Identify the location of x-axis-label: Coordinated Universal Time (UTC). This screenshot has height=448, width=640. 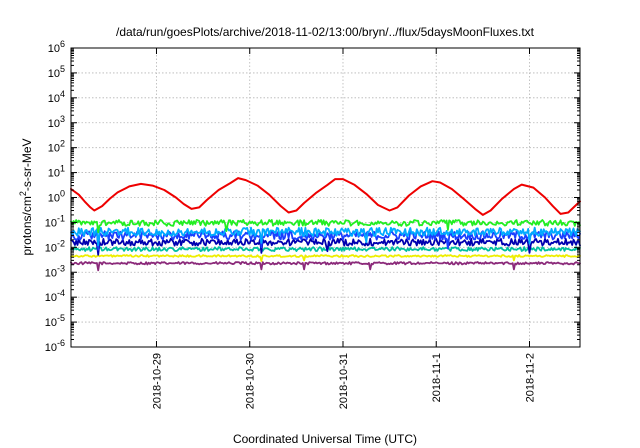
(325, 439).